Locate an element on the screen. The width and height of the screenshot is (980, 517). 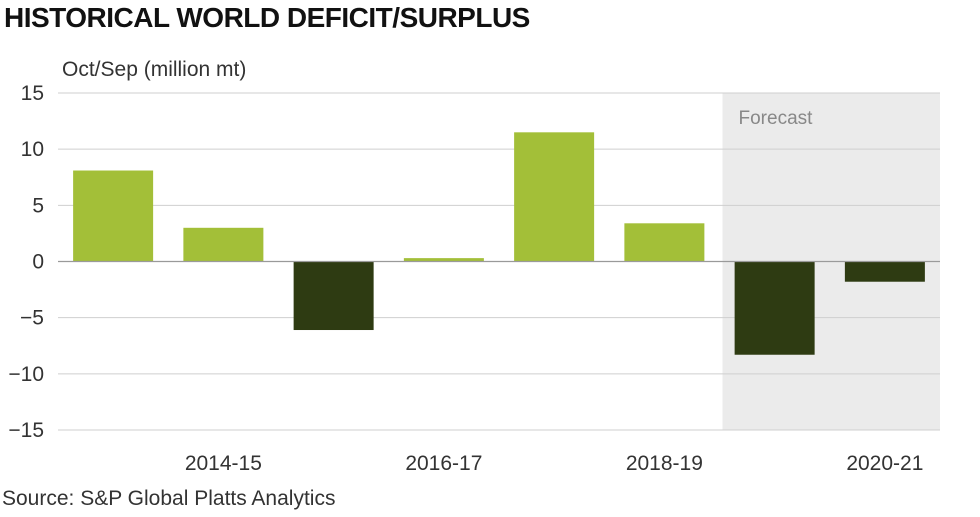
y-tick-label: 15 is located at coordinates (32, 93).